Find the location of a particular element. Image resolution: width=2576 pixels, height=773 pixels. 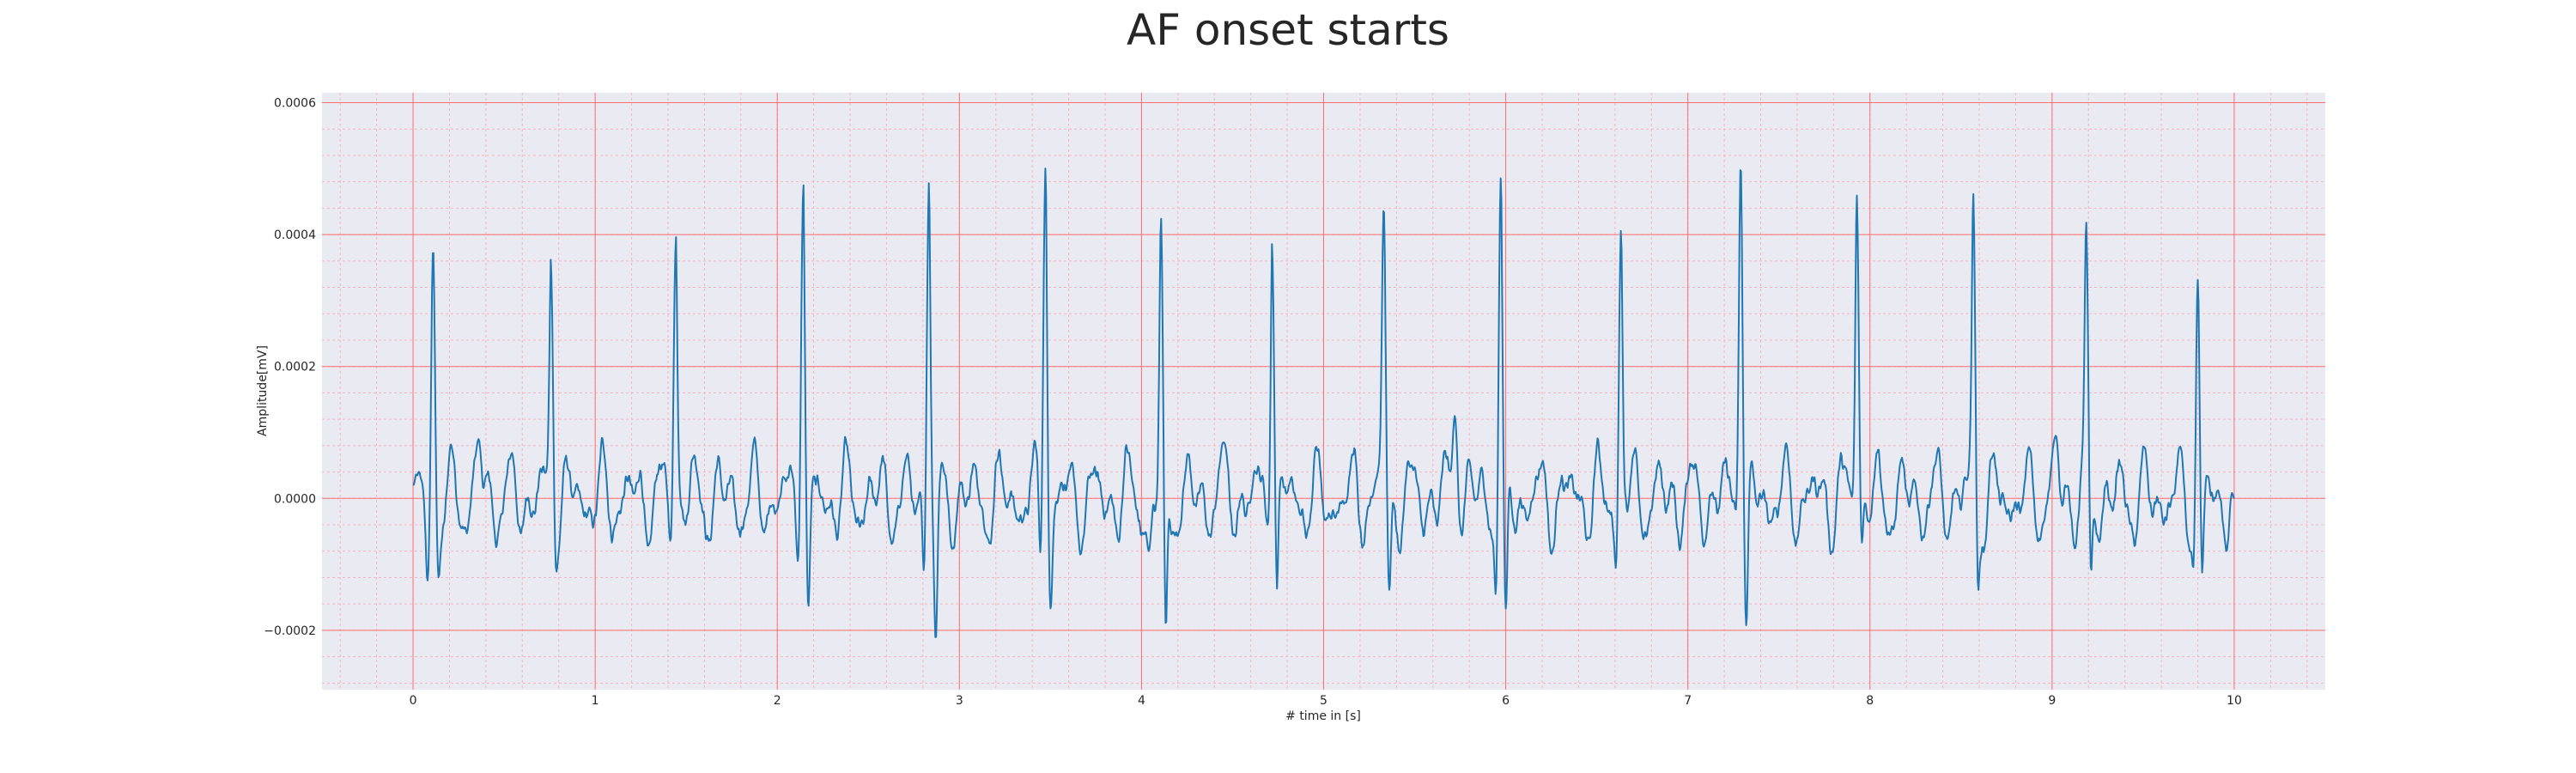

x-tick-label: 0 is located at coordinates (413, 701).